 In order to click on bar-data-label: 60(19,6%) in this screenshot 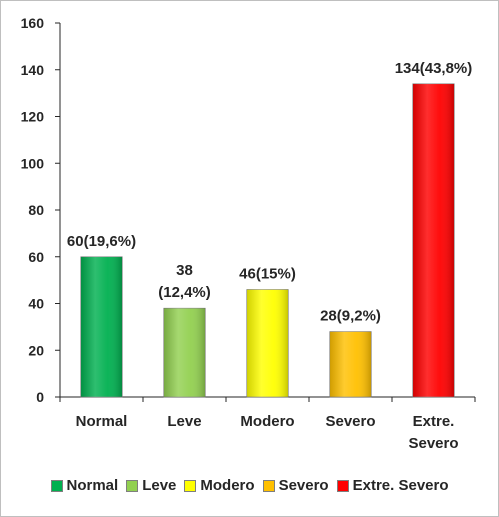, I will do `click(101, 241)`.